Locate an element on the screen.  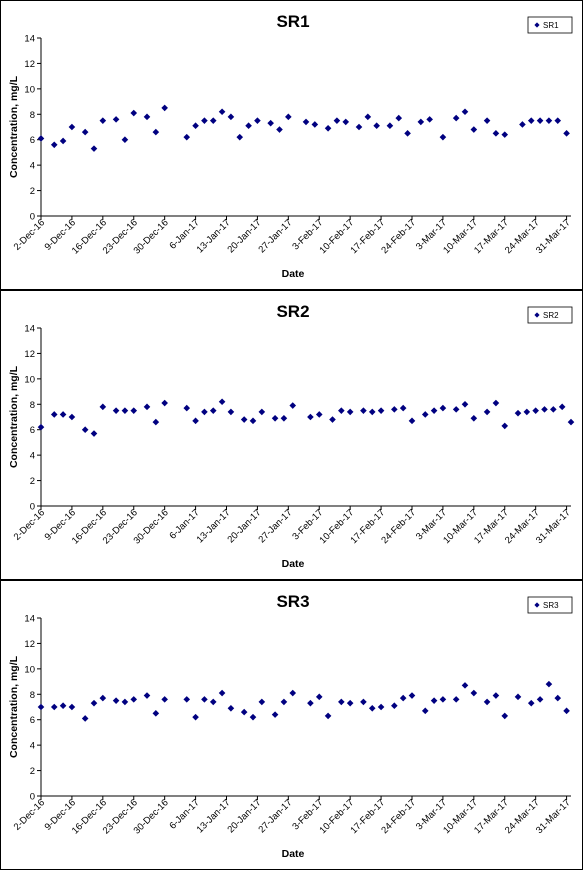
legend-label: SR1 is located at coordinates (551, 25).